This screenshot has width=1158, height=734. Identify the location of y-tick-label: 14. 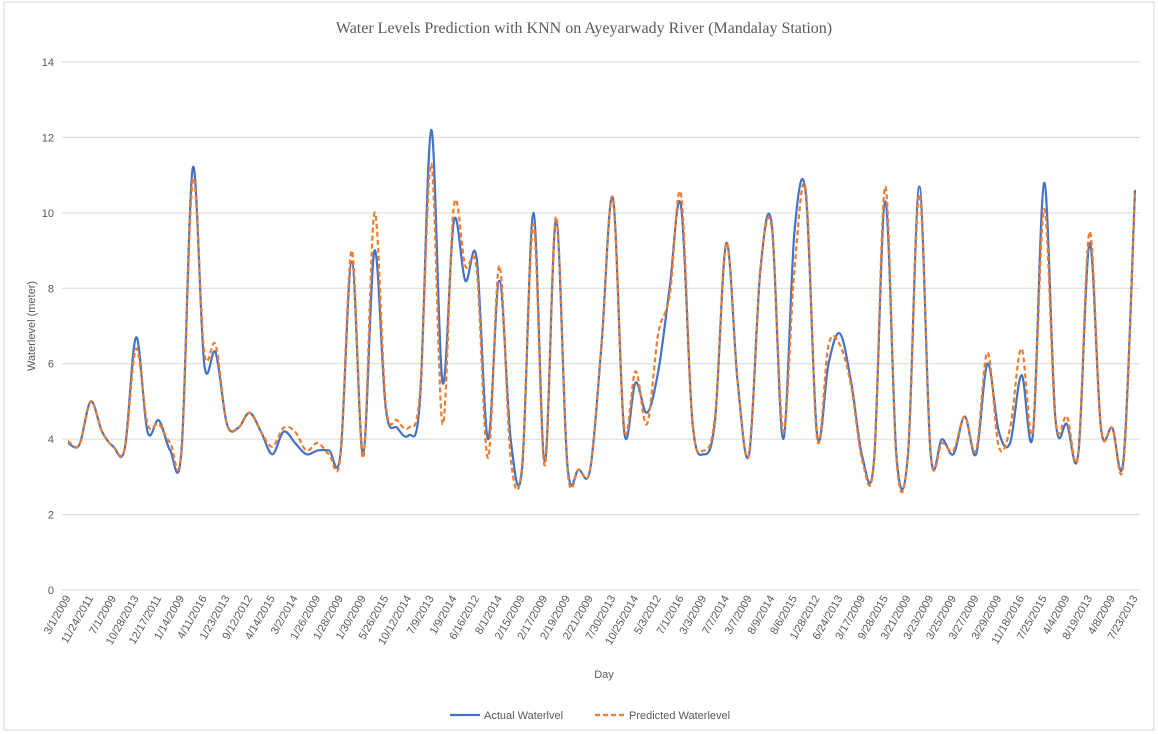
(48, 63).